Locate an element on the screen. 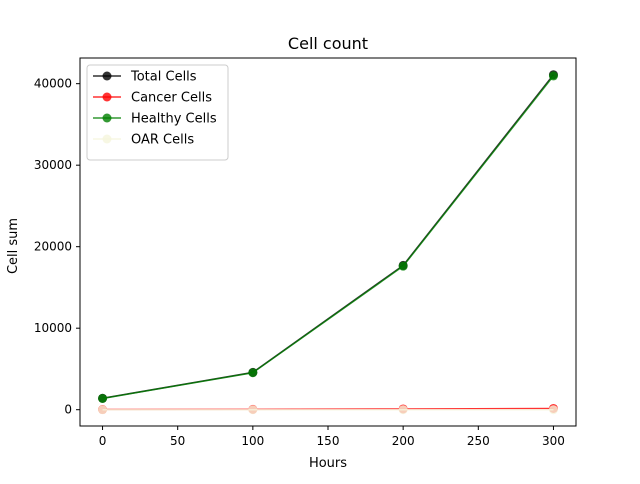  y-tick-label-1: 10000 is located at coordinates (53, 328).